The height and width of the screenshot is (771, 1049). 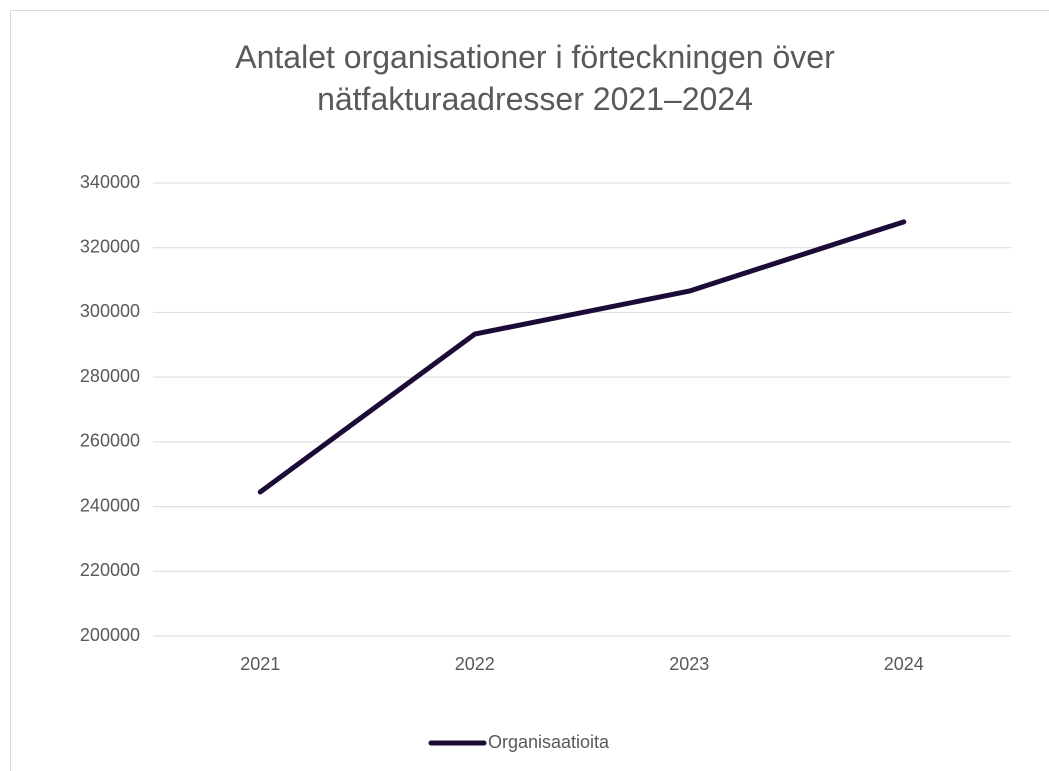 I want to click on x-tick-label: 2022, so click(x=475, y=664).